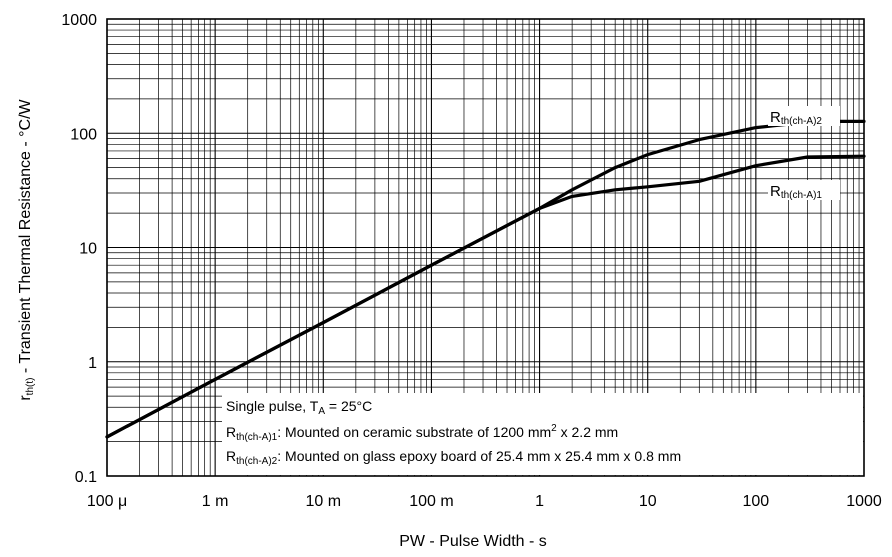 This screenshot has height=557, width=892. I want to click on y-tick-label: 0.1, so click(86, 477).